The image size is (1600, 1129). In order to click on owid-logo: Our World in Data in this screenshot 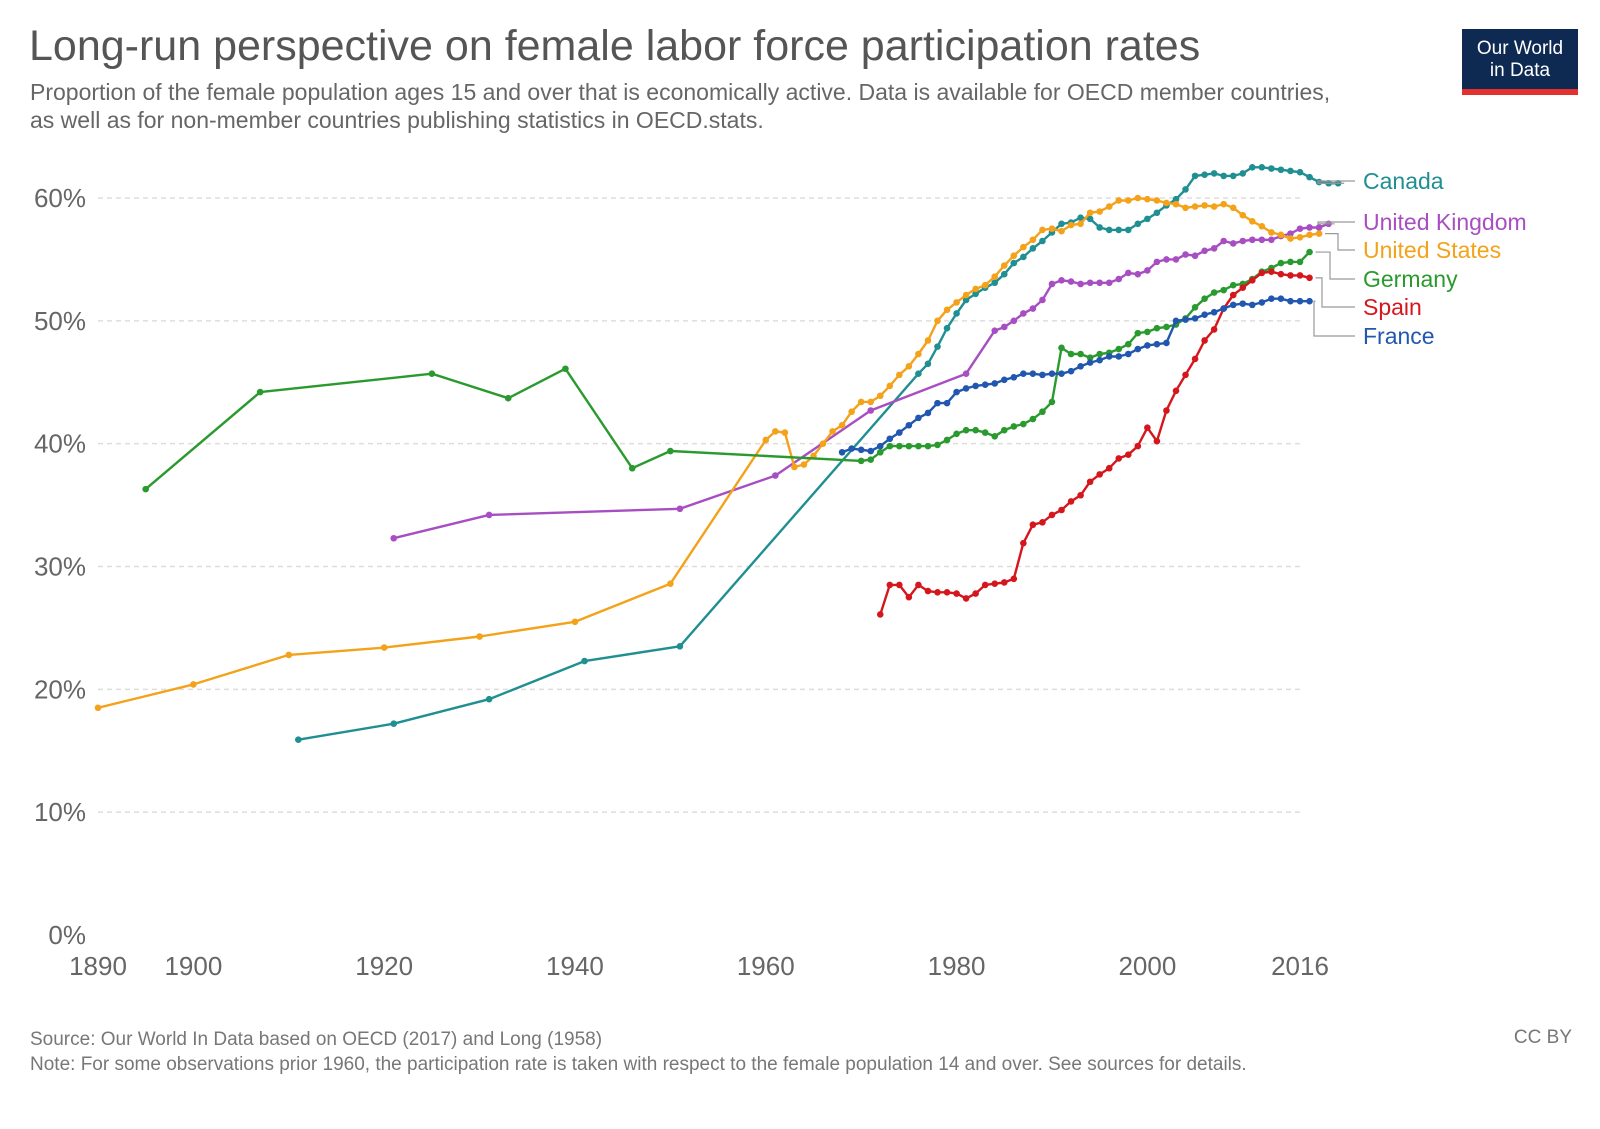, I will do `click(1520, 62)`.